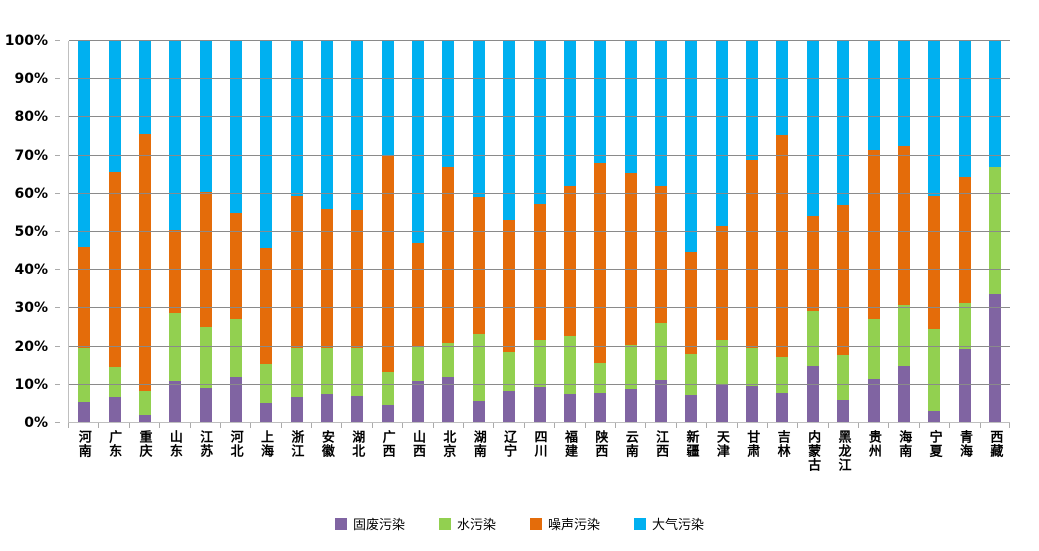  What do you see at coordinates (995, 444) in the screenshot?
I see `x-category-label-西藏: 西藏` at bounding box center [995, 444].